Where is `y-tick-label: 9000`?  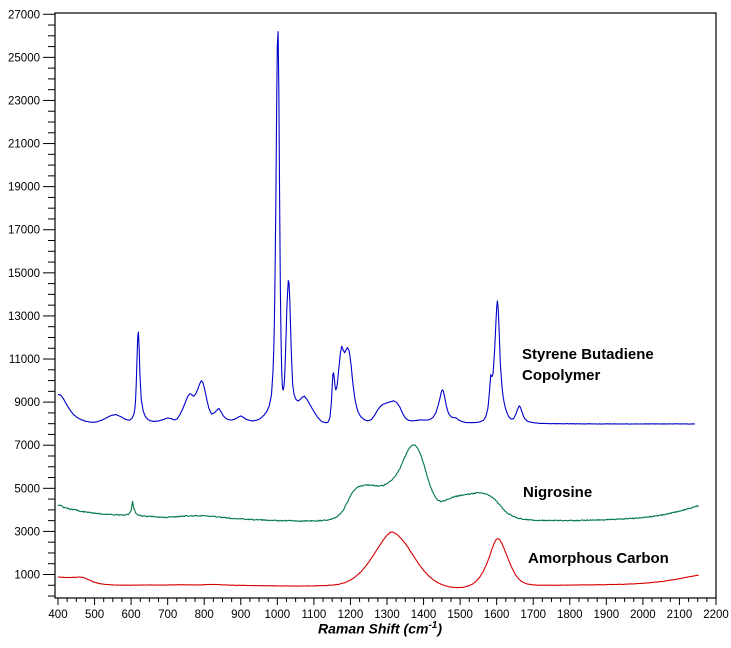 y-tick-label: 9000 is located at coordinates (27, 403).